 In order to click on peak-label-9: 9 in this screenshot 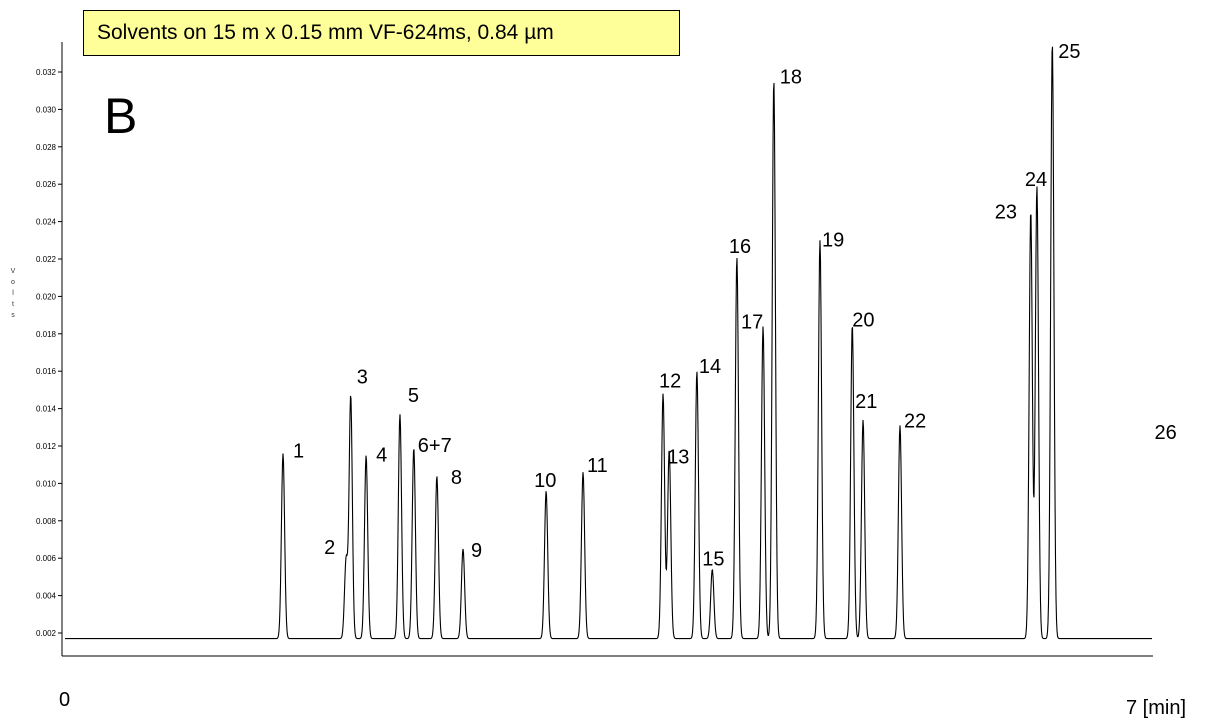, I will do `click(476, 551)`.